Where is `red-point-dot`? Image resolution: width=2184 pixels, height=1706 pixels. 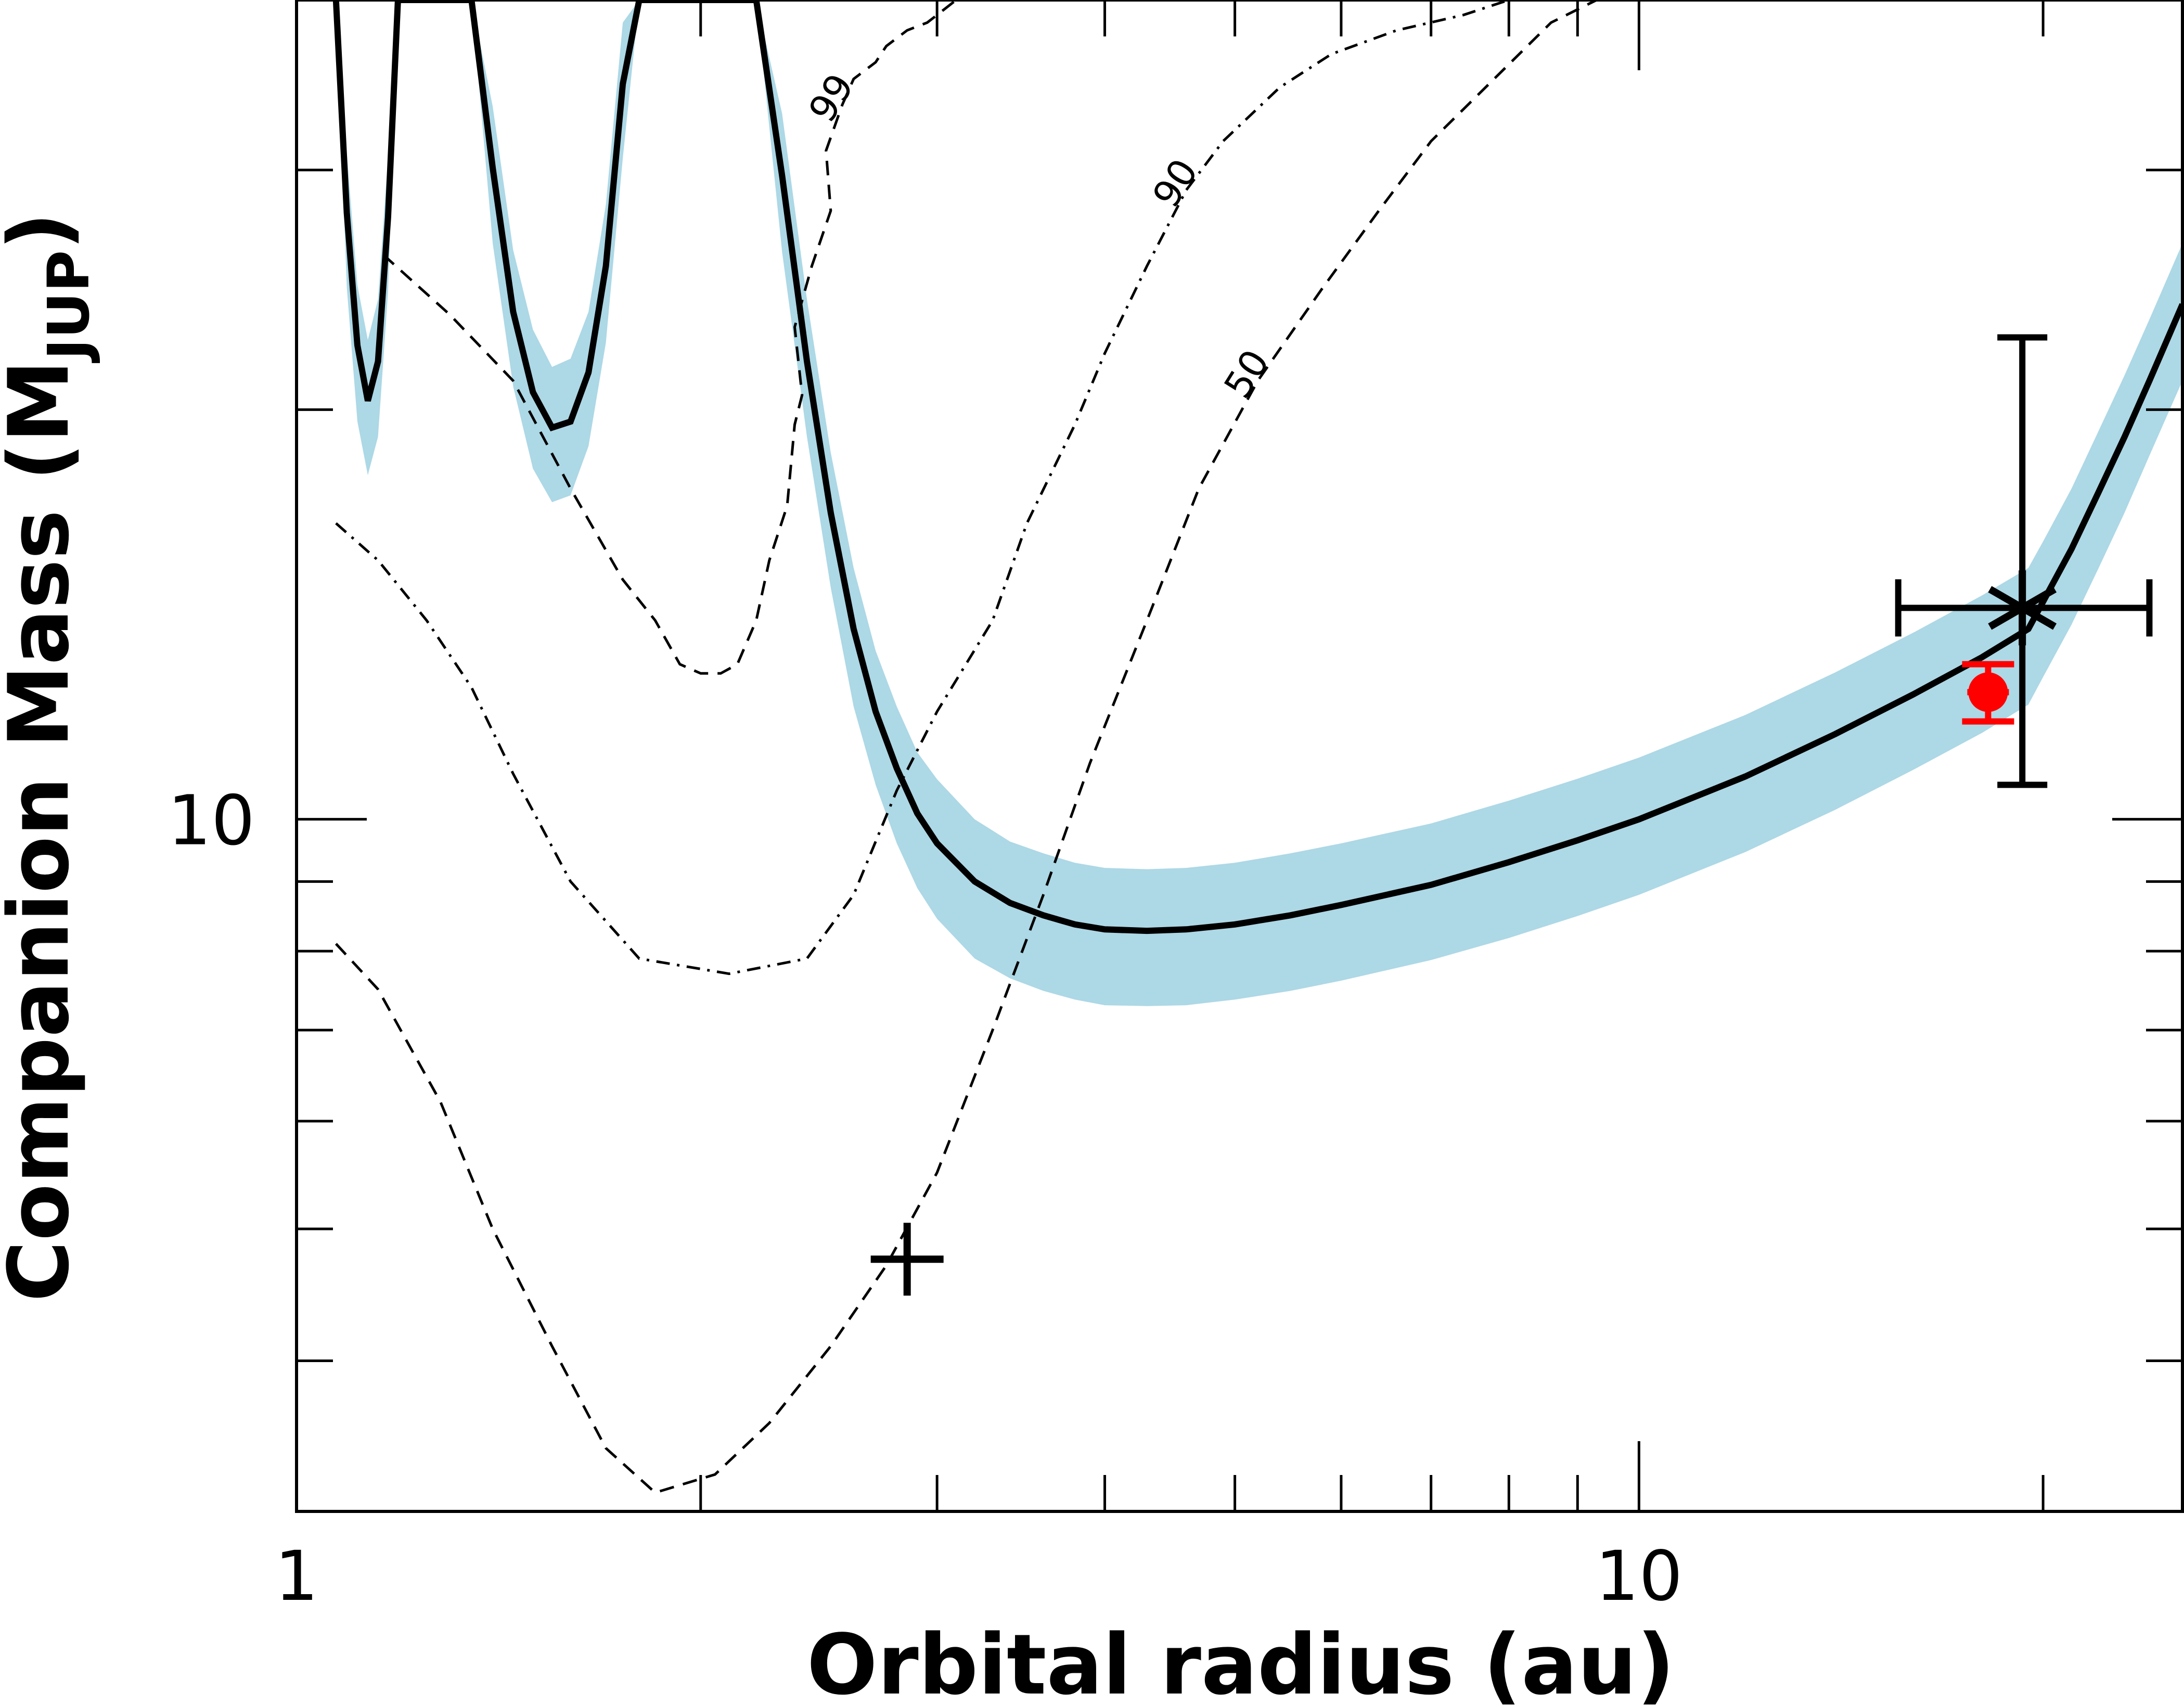
red-point-dot is located at coordinates (1988, 692).